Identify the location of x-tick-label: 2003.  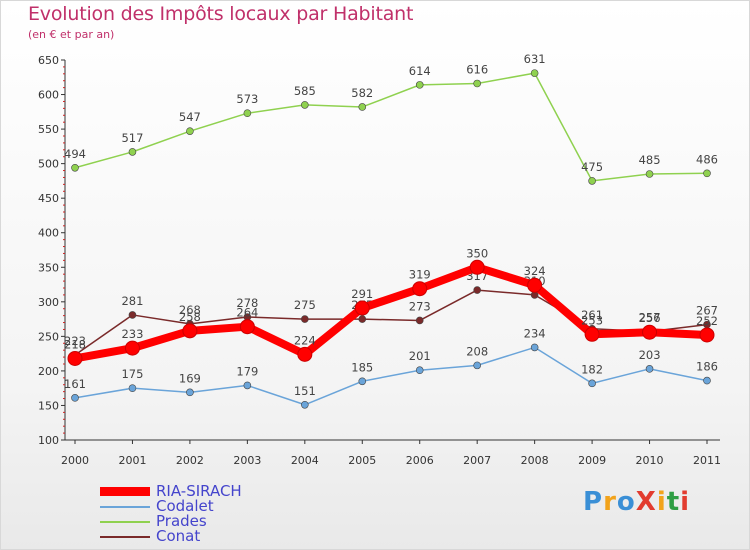
(247, 460).